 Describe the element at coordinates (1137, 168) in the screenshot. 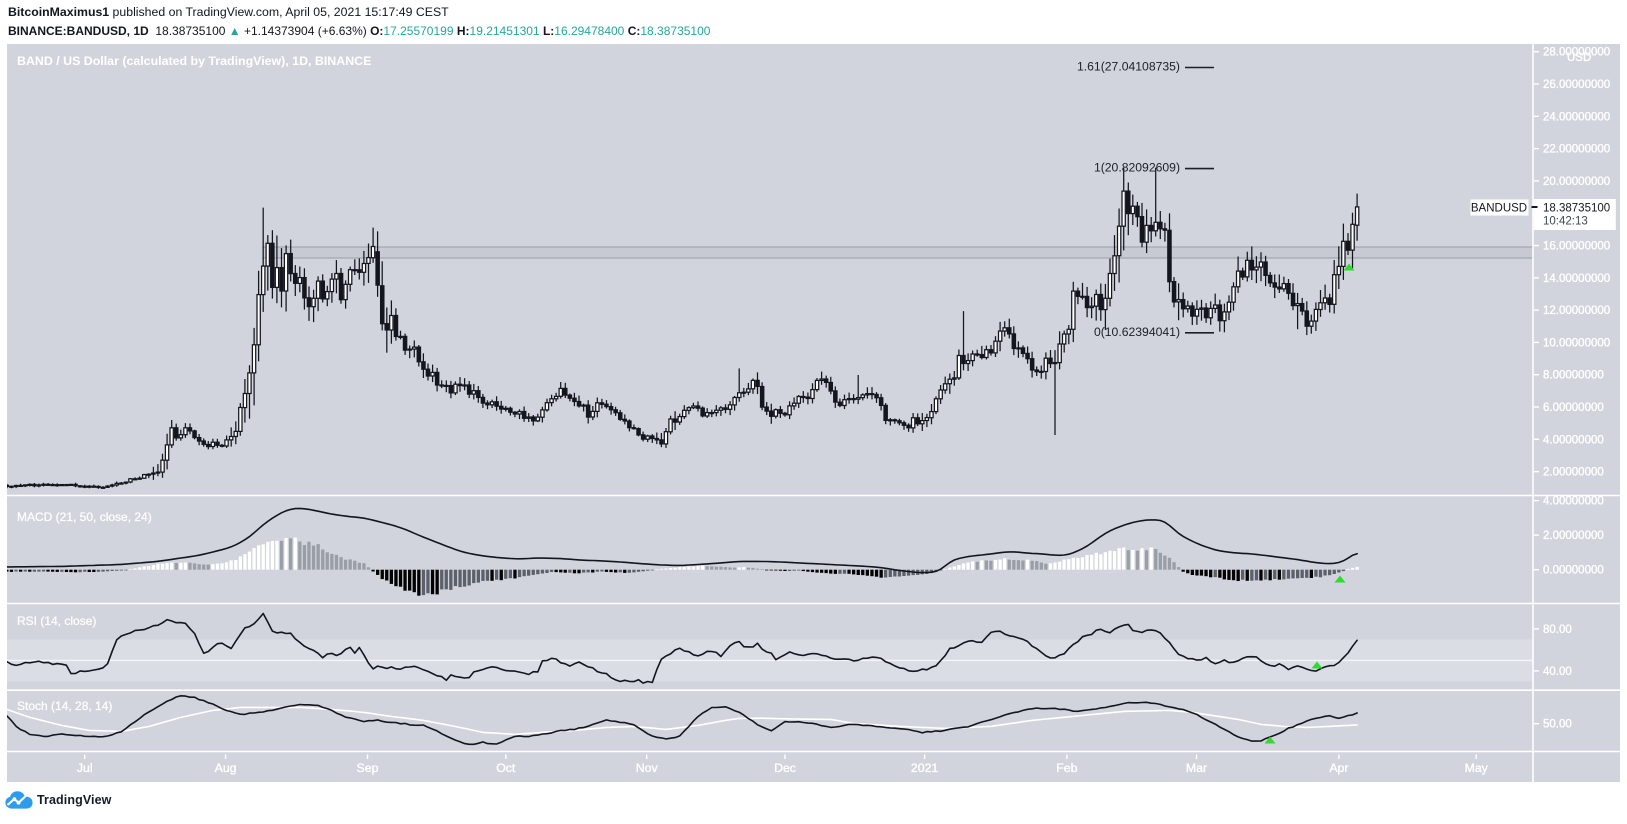

I see `svg-text: 1(20.82092609)` at that location.